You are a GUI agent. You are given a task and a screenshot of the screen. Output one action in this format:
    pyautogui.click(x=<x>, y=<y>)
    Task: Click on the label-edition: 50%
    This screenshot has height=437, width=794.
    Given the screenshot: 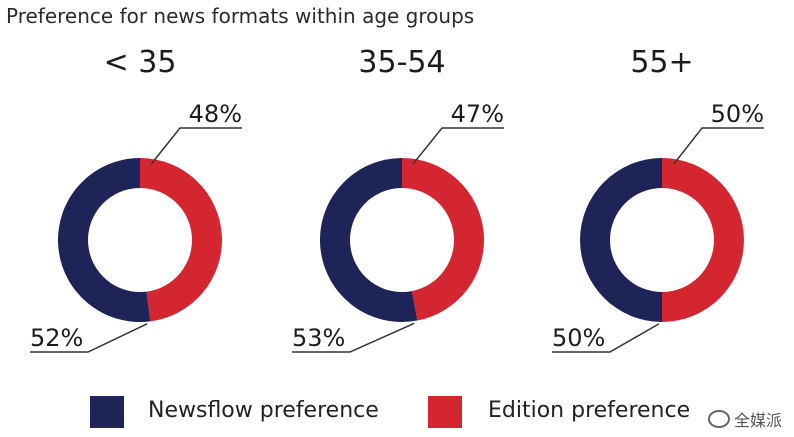 What is the action you would take?
    pyautogui.click(x=737, y=114)
    